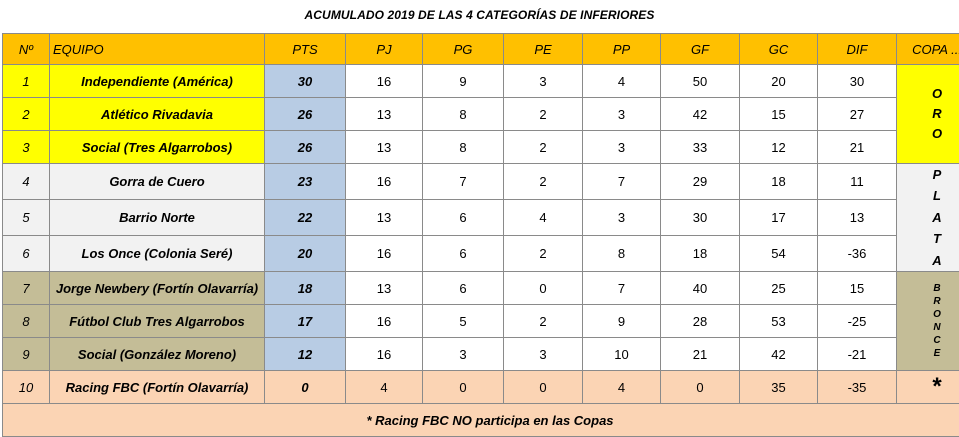 The height and width of the screenshot is (437, 959). What do you see at coordinates (157, 81) in the screenshot?
I see `team-cell: Independiente (América)` at bounding box center [157, 81].